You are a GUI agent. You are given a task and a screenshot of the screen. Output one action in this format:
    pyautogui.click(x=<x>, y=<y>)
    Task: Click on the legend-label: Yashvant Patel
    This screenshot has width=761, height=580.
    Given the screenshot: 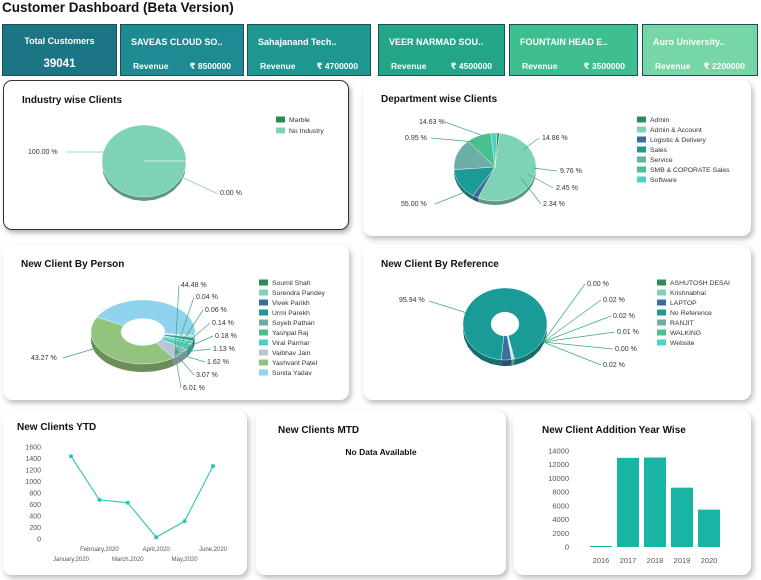 What is the action you would take?
    pyautogui.click(x=295, y=363)
    